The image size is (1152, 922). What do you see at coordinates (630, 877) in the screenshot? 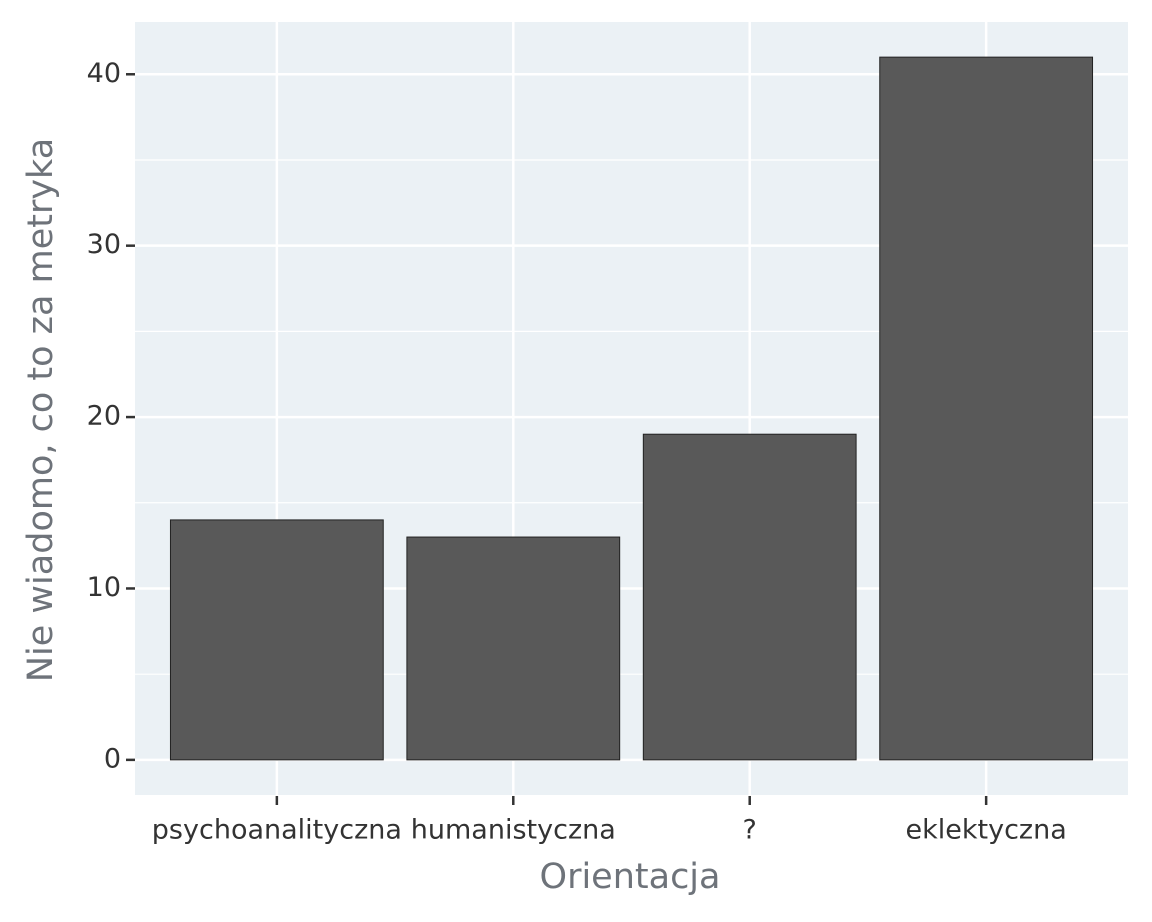
I see `x-axis-title: Orientacja` at bounding box center [630, 877].